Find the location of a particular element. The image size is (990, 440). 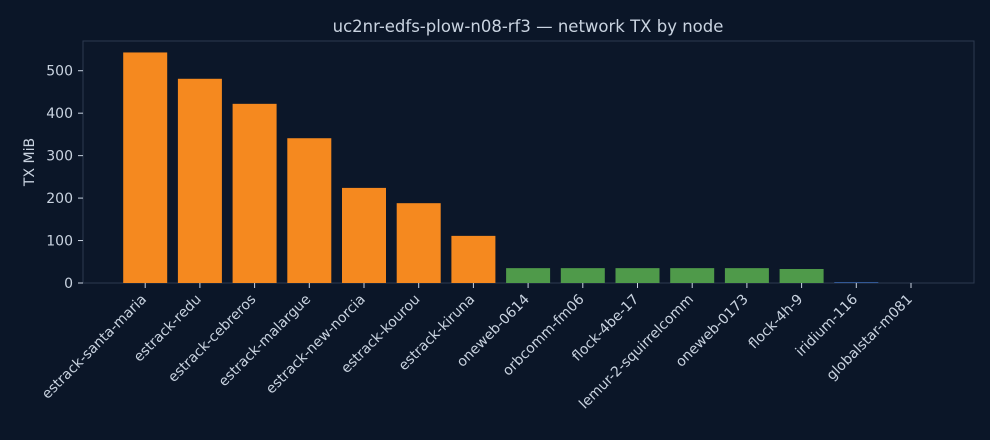

x-tick-label: estrack-new-norcia is located at coordinates (316, 345).